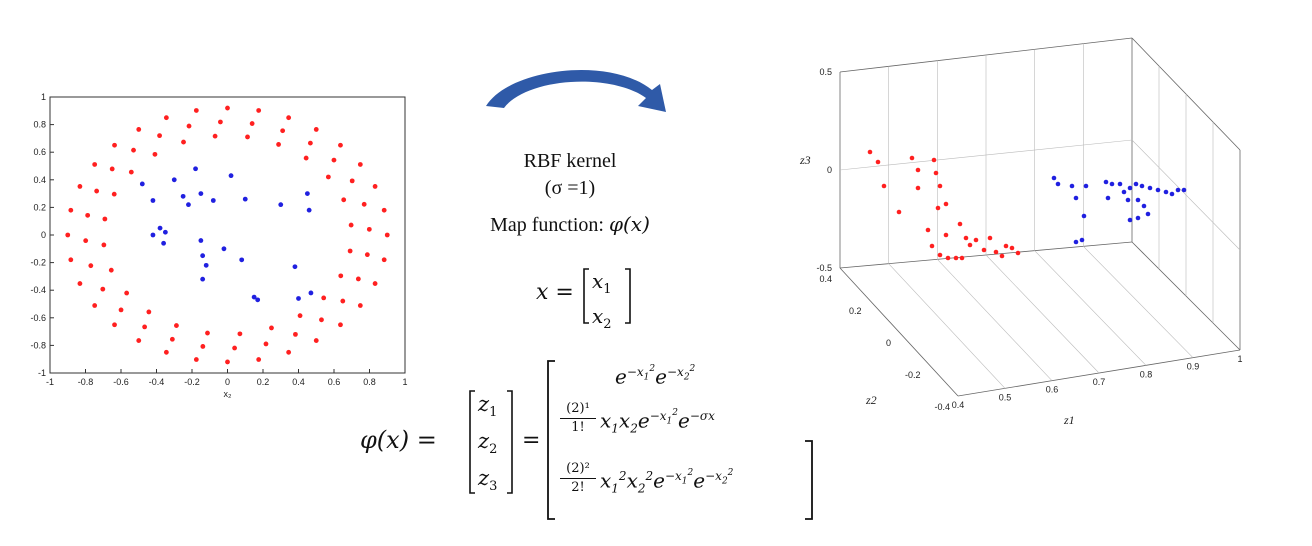  I want to click on kernel-title: RBF kernel, so click(570, 161).